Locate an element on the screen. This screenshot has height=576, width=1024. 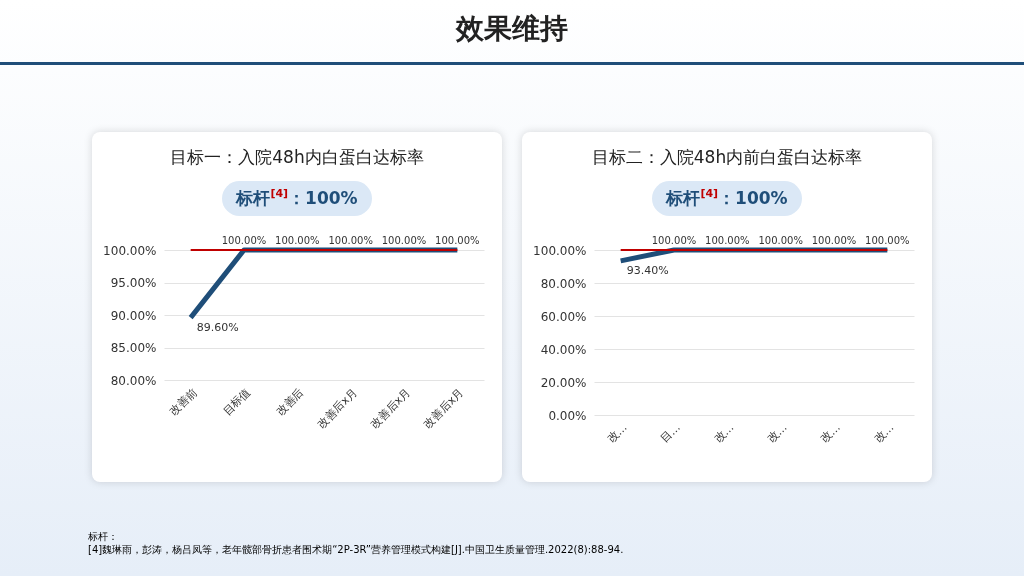
y-tick-label: 40.00% is located at coordinates (563, 349).